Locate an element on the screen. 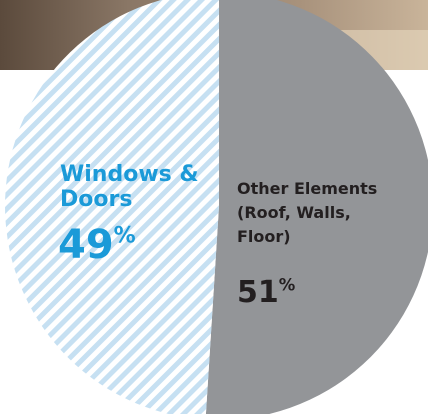  slice-label: Windows & Doors is located at coordinates (129, 187).